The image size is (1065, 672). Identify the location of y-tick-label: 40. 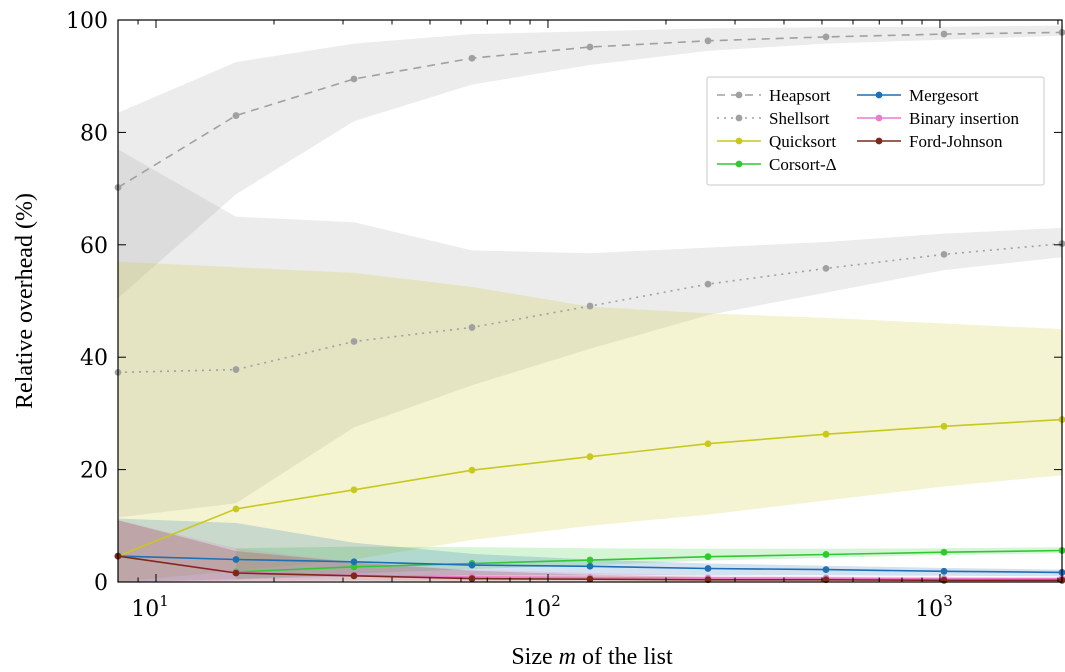
(94, 358).